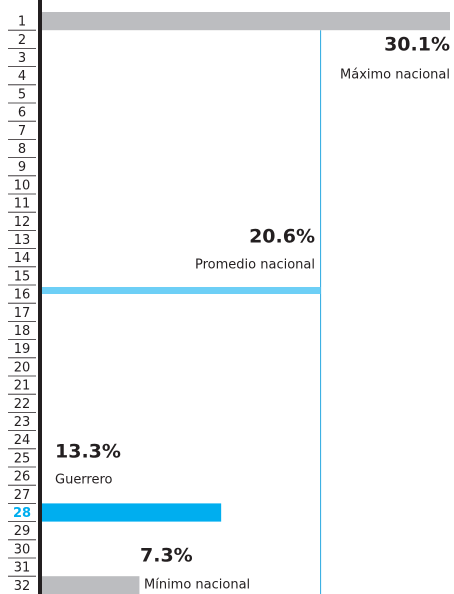 This screenshot has width=454, height=594. I want to click on rank-label: 14, so click(22, 258).